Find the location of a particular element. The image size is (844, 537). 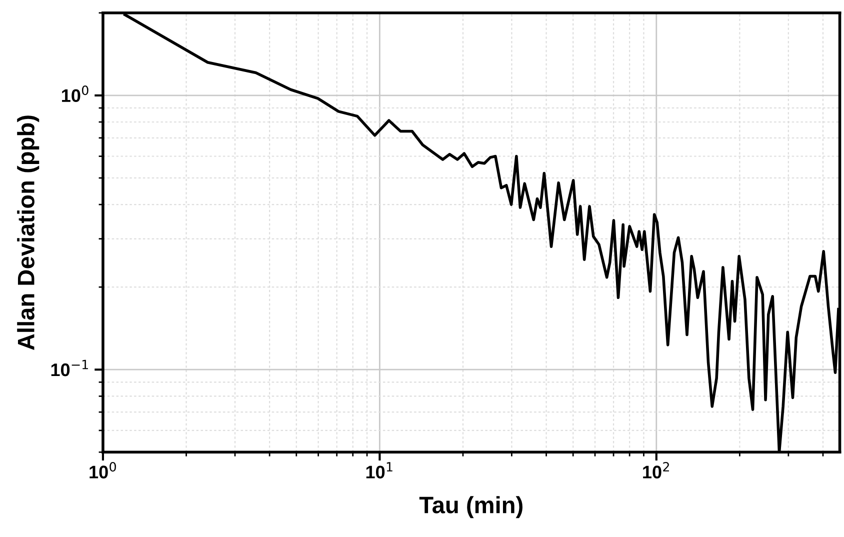

x-tick-label: 10$^{0}$ is located at coordinates (103, 470).